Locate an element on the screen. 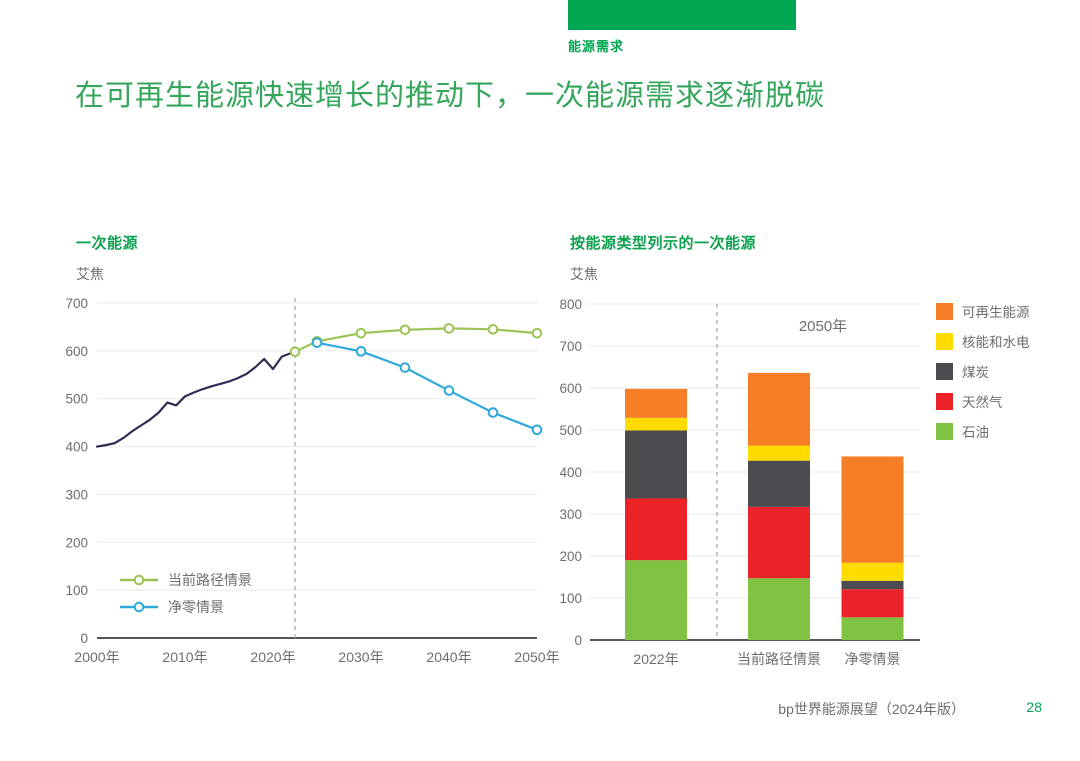  legend-label: 净零情景 is located at coordinates (196, 607).